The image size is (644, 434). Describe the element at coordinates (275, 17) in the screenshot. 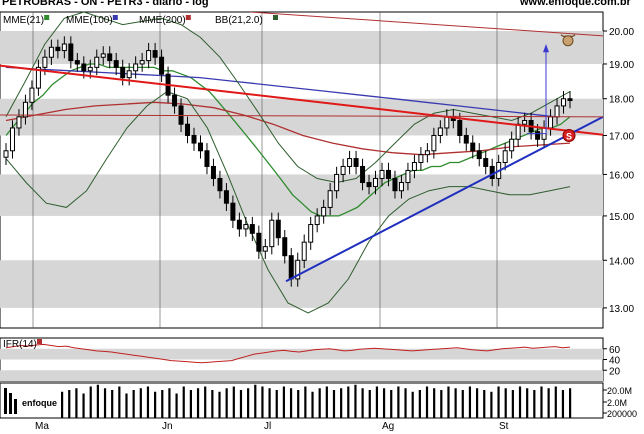

I see `legend-swatch` at that location.